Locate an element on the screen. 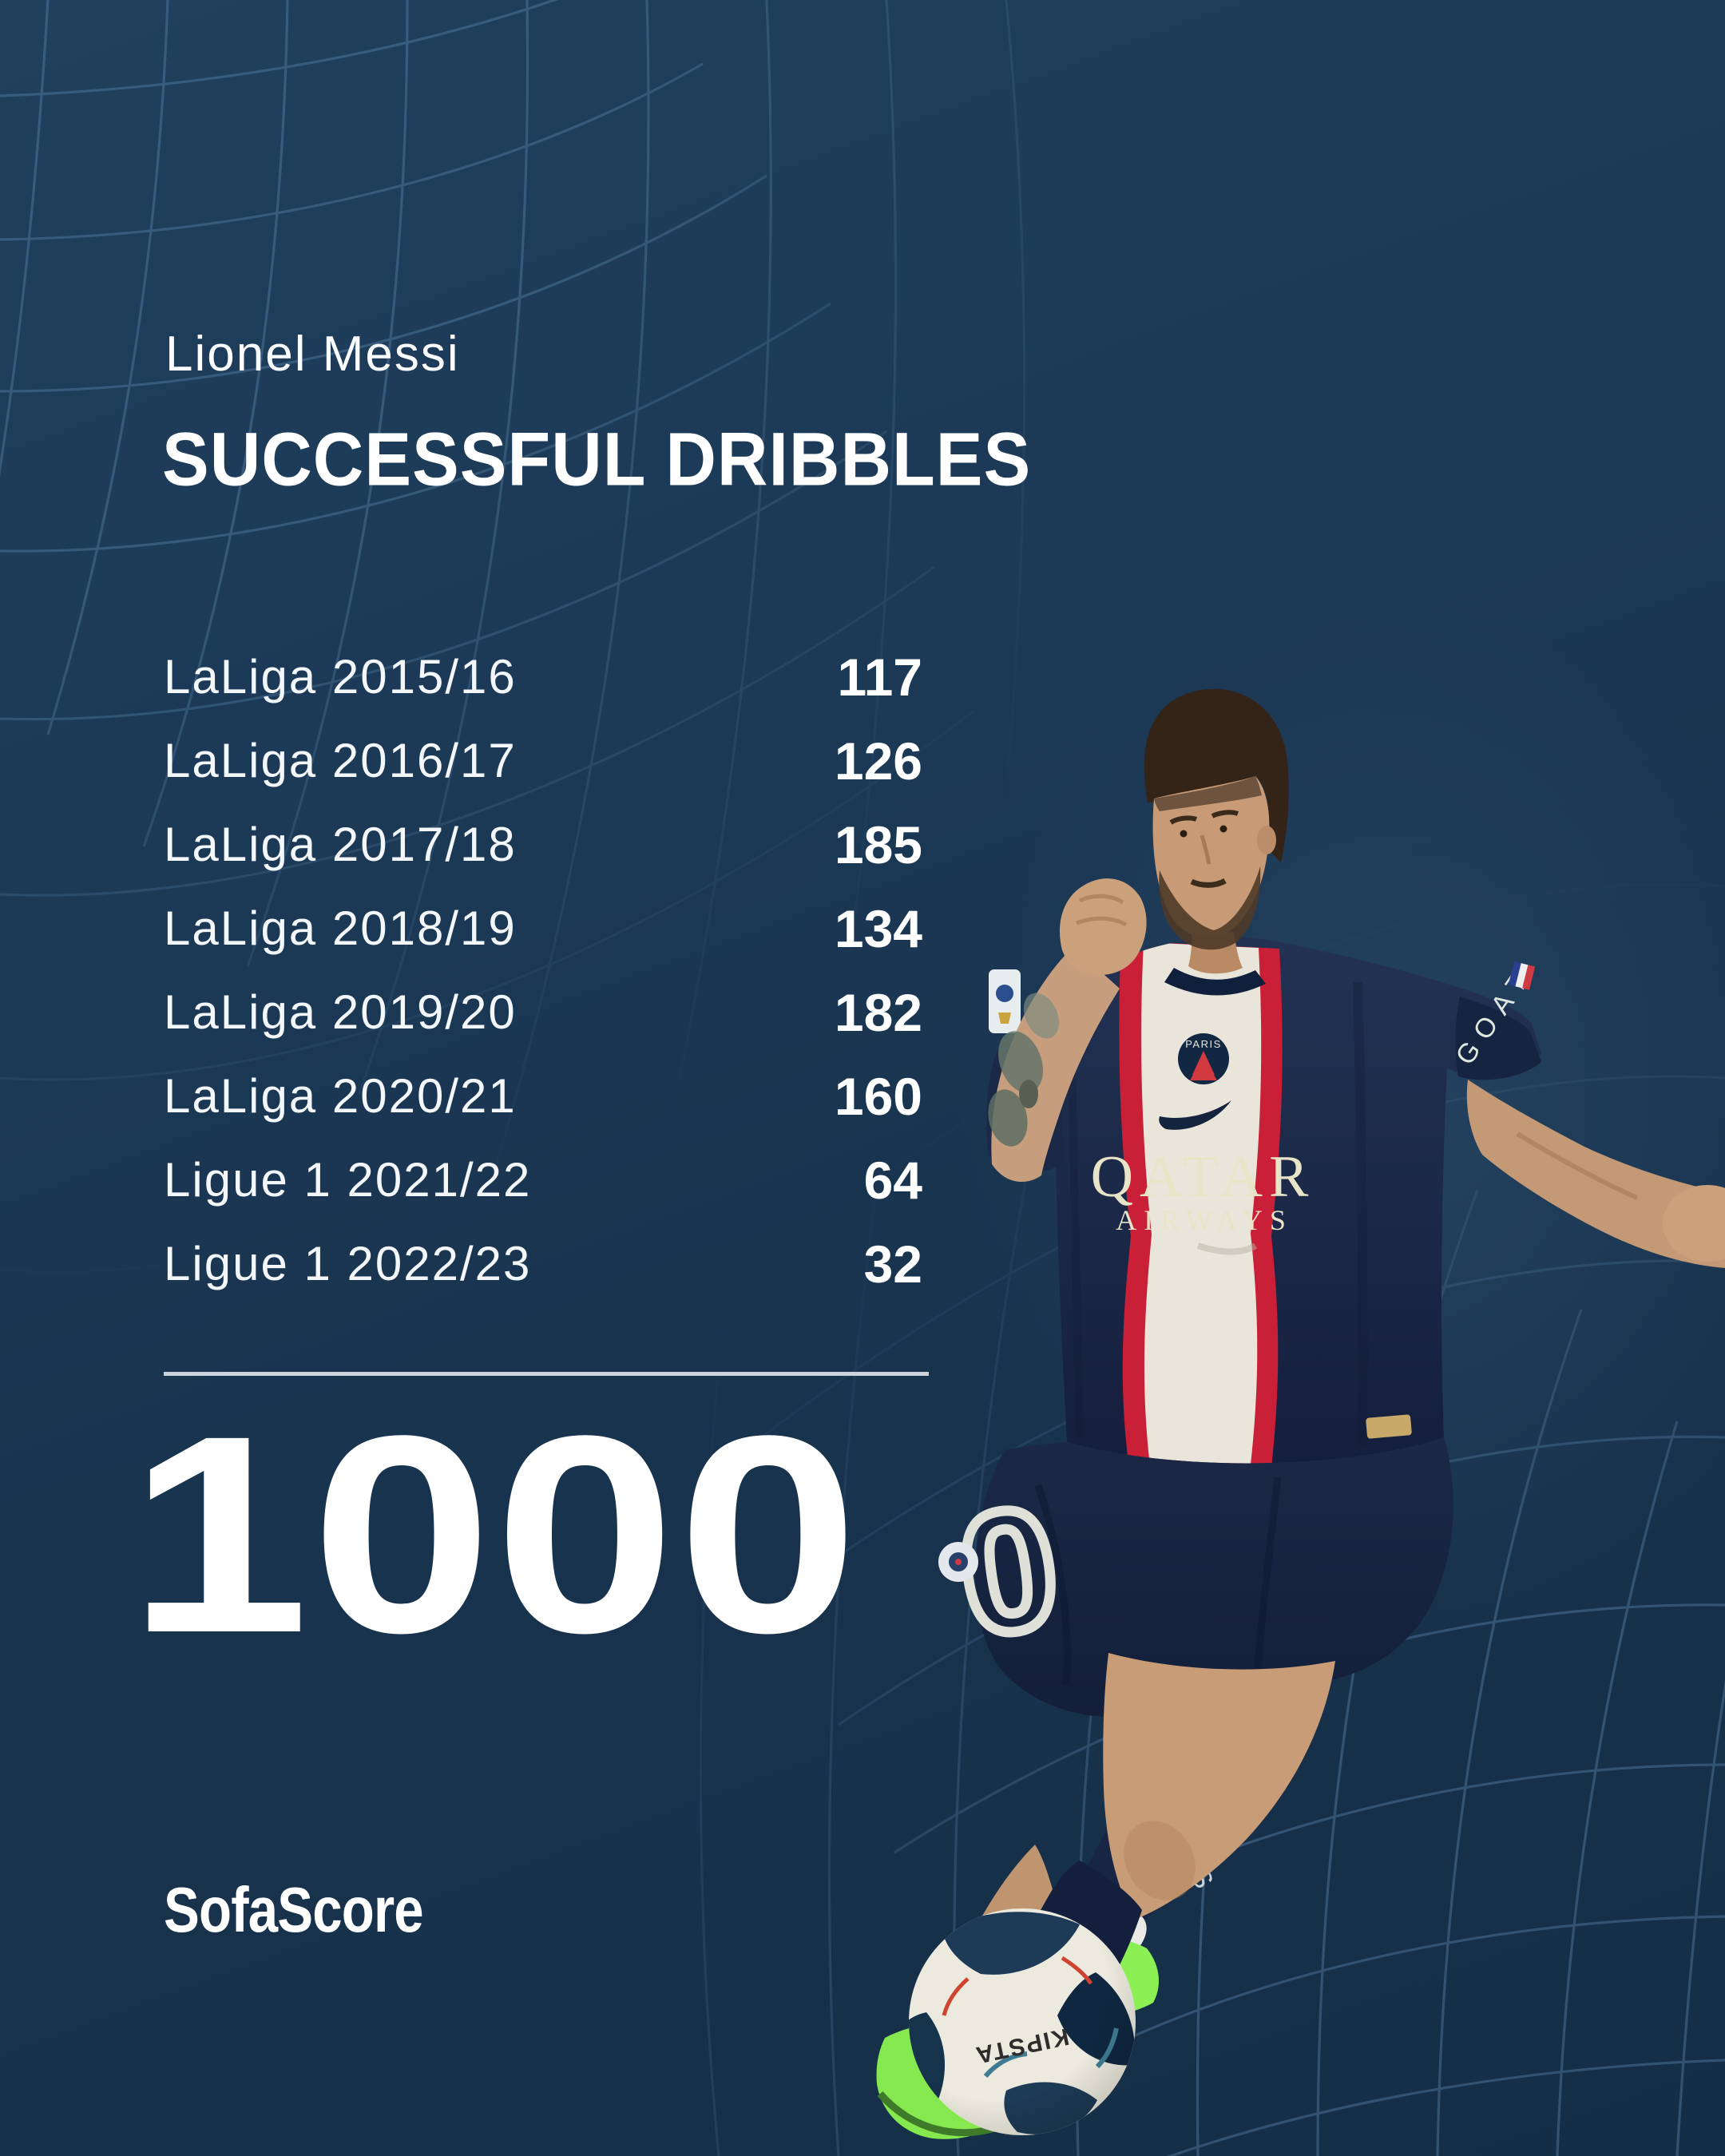 The image size is (1725, 2156). season-label: LaLiga 2019/20 is located at coordinates (341, 1012).